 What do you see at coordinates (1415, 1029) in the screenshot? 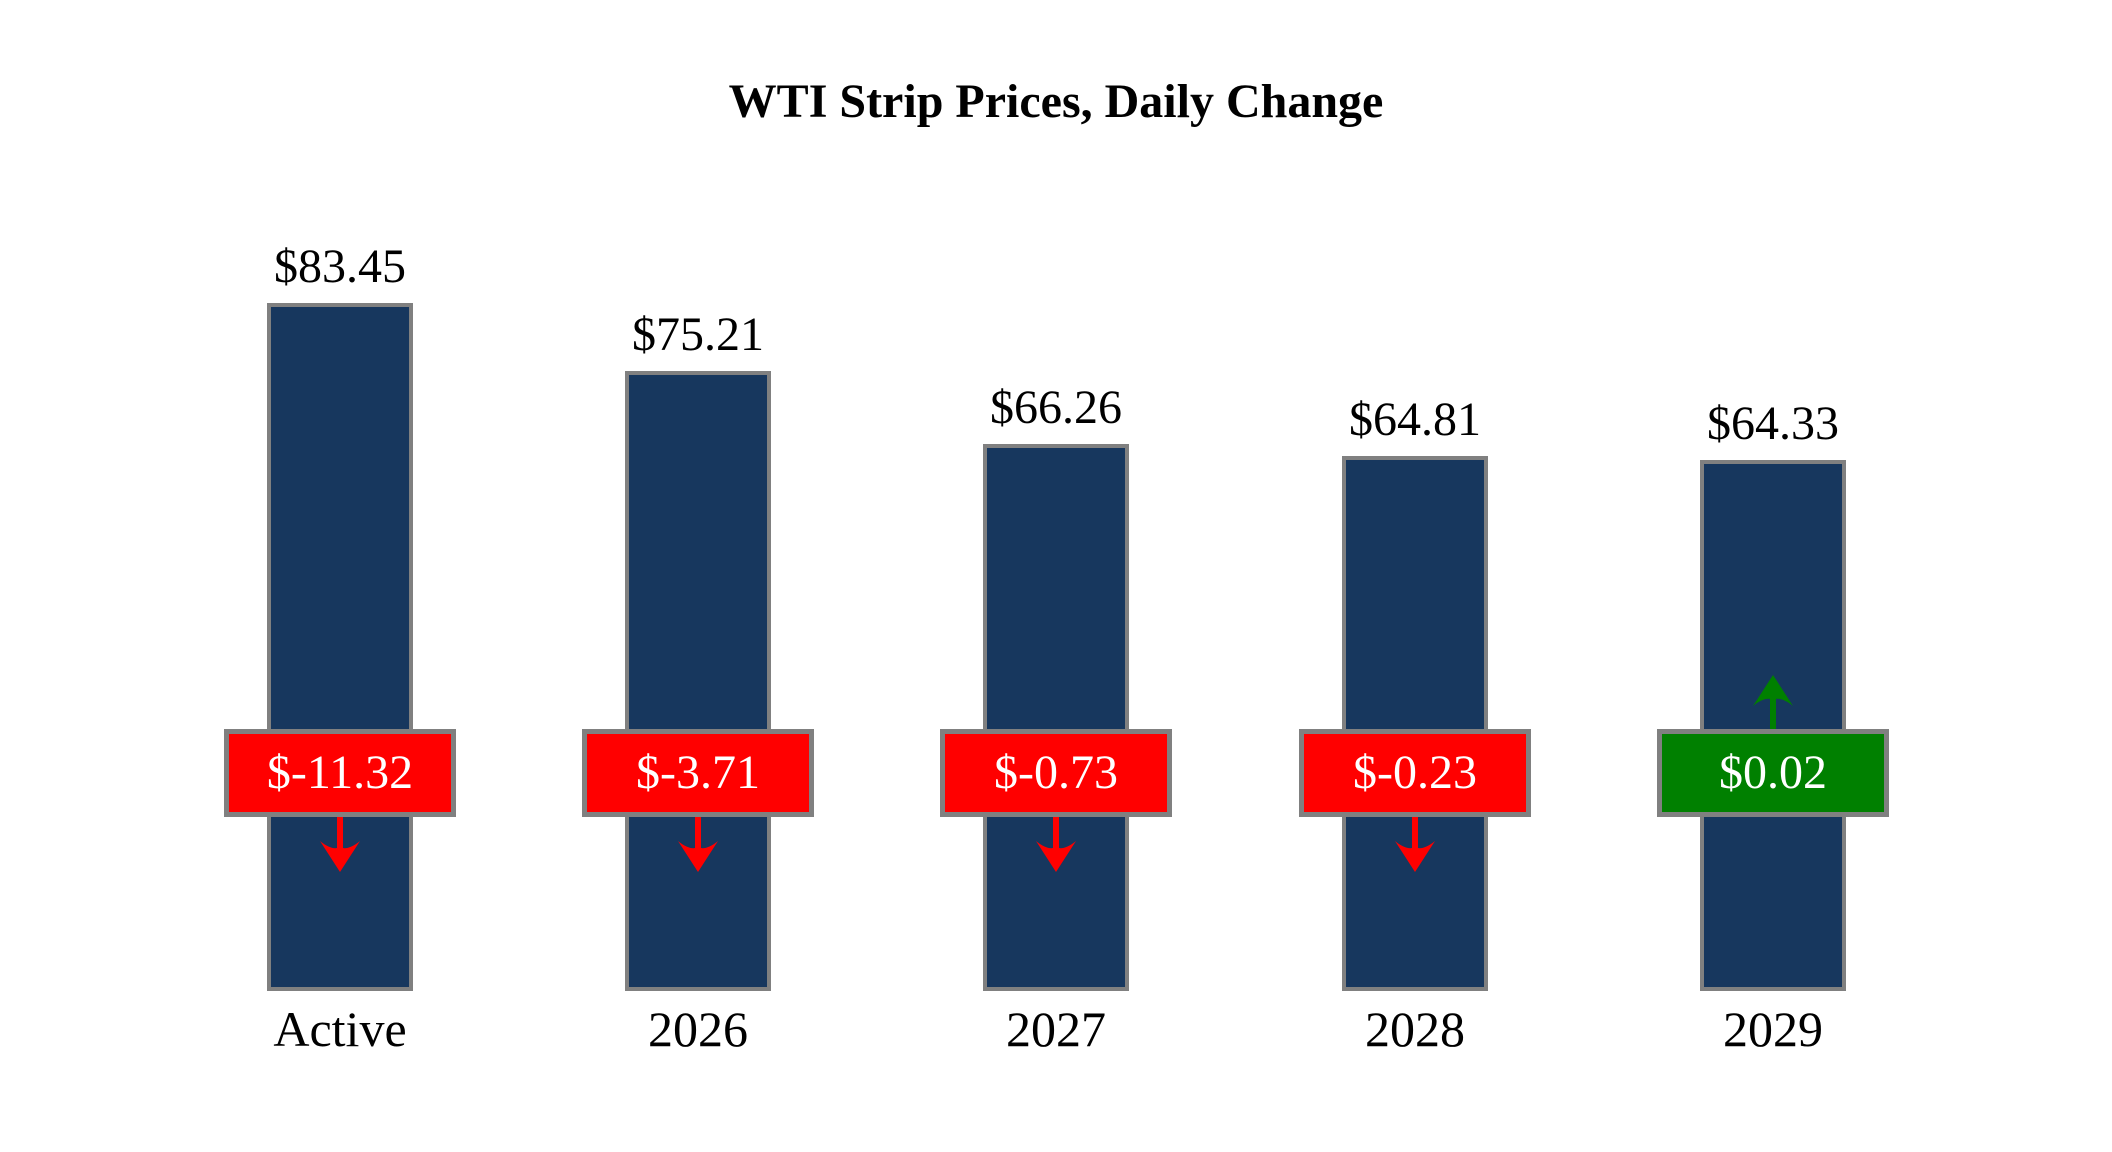
I see `category-label: 2028` at bounding box center [1415, 1029].